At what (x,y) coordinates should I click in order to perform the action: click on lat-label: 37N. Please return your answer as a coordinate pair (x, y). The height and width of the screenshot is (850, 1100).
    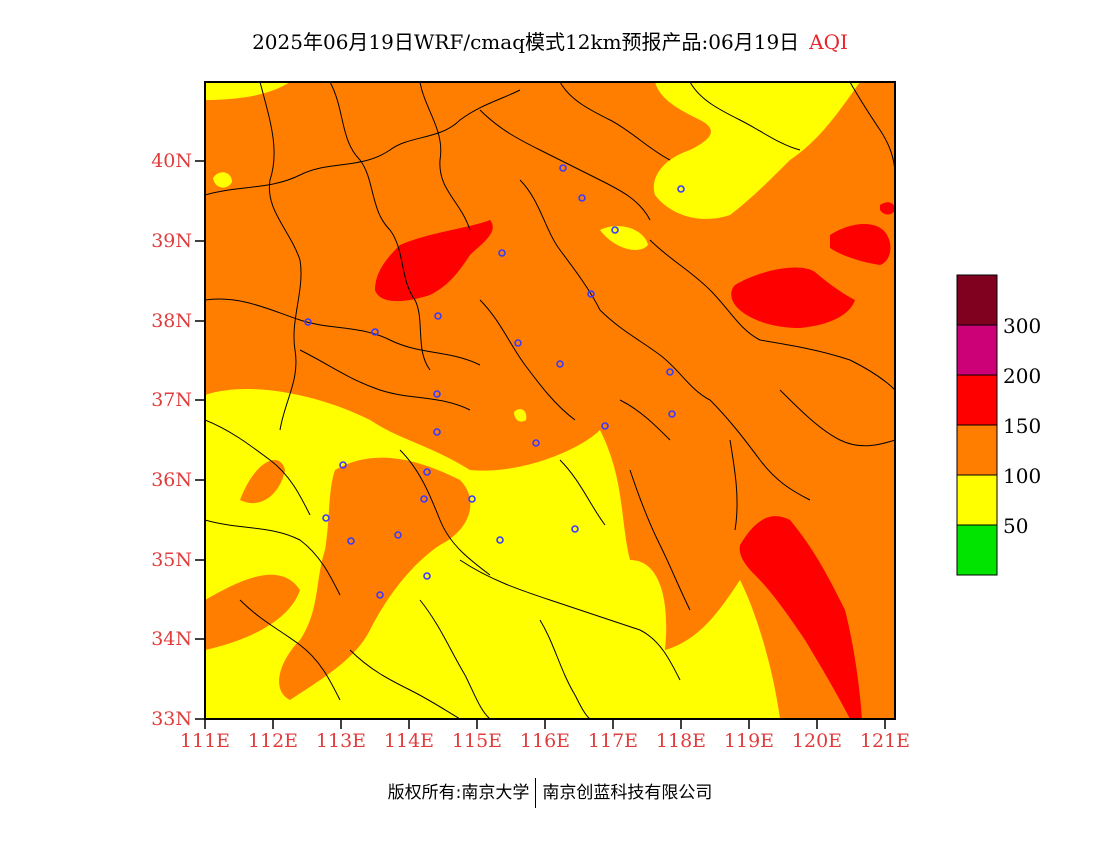
    Looking at the image, I should click on (171, 400).